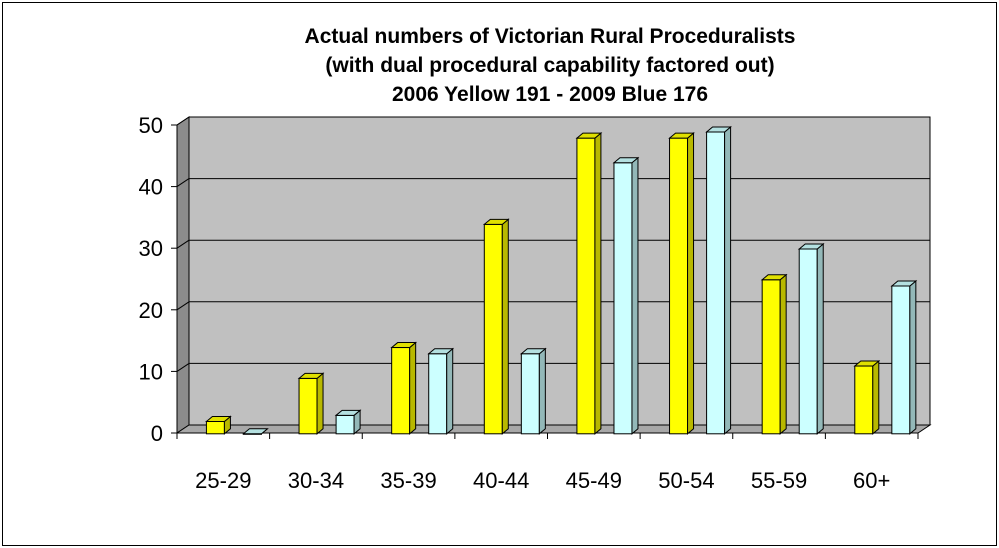  What do you see at coordinates (501, 480) in the screenshot?
I see `x-tick-label: 40-44` at bounding box center [501, 480].